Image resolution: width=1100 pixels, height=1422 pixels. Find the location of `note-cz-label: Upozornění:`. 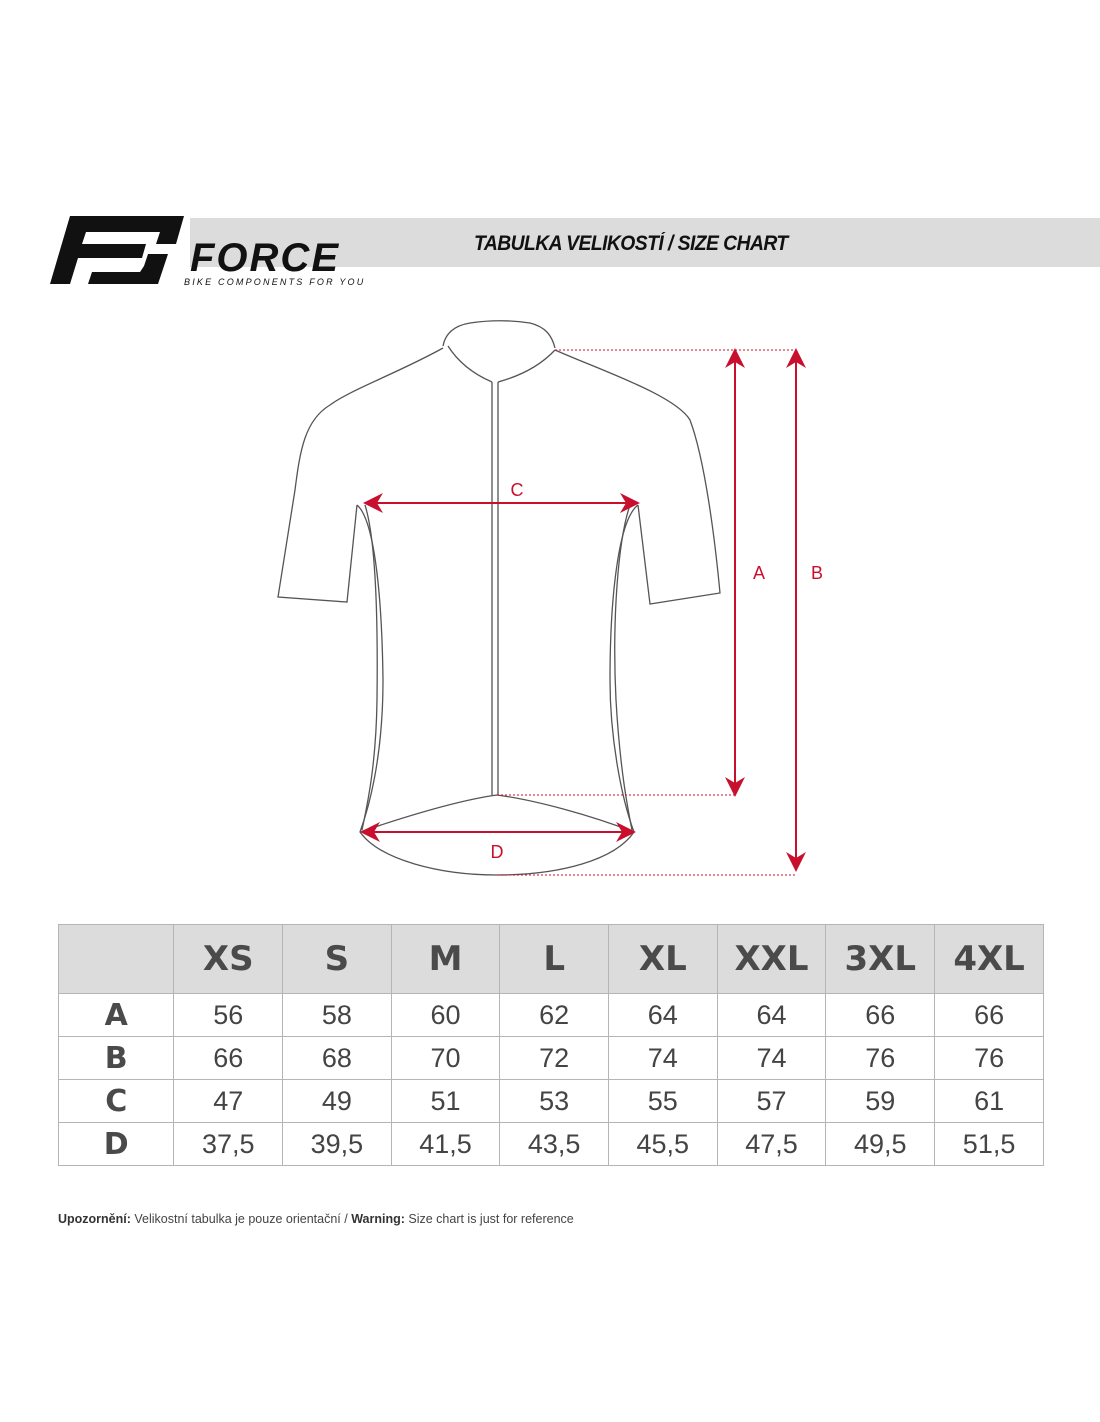

note-cz-label: Upozornění: is located at coordinates (94, 1219).